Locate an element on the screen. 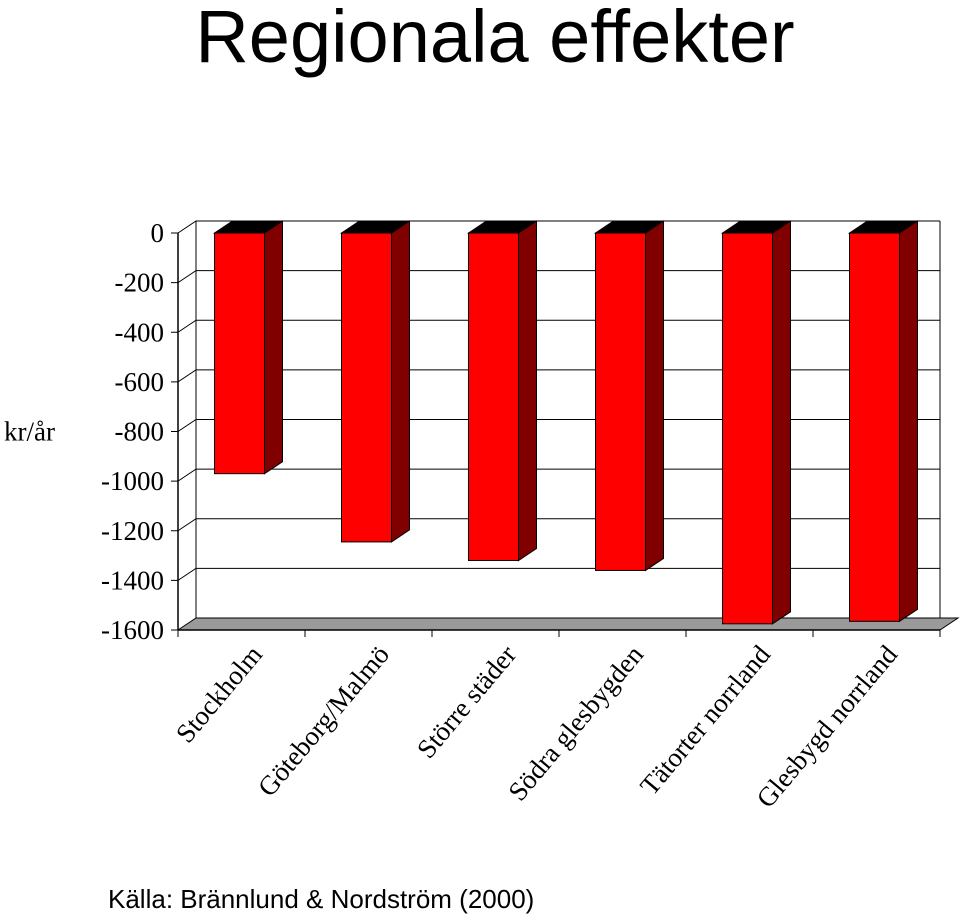  source-citation: Källa: Brännlund & Nordström (2000) is located at coordinates (321, 899).